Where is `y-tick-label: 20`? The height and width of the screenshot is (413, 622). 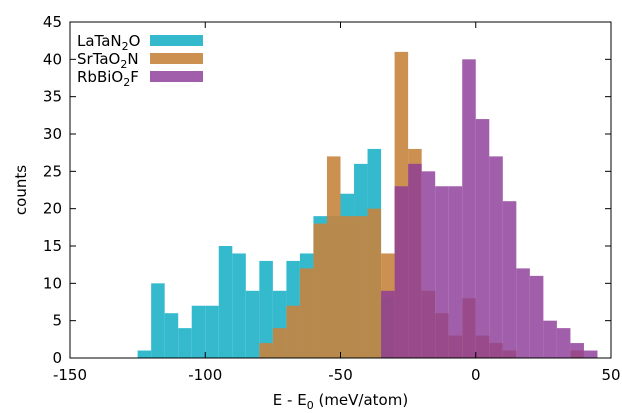 y-tick-label: 20 is located at coordinates (52, 209).